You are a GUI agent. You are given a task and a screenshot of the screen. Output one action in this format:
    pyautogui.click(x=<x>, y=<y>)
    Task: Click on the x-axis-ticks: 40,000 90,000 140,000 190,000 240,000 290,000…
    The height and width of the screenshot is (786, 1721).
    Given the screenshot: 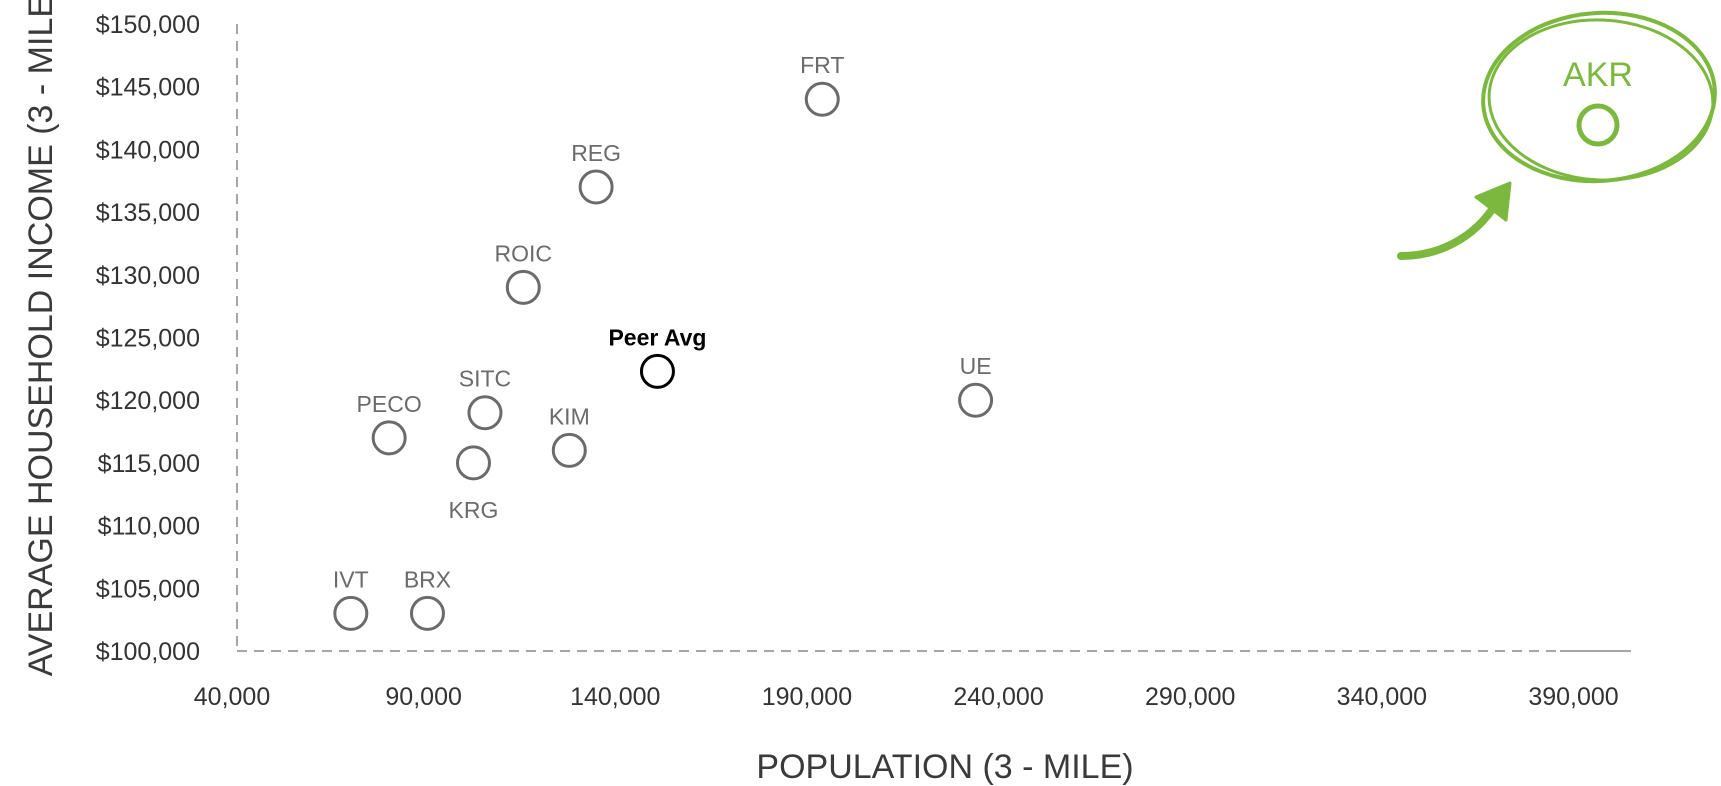 What is the action you would take?
    pyautogui.click(x=906, y=697)
    